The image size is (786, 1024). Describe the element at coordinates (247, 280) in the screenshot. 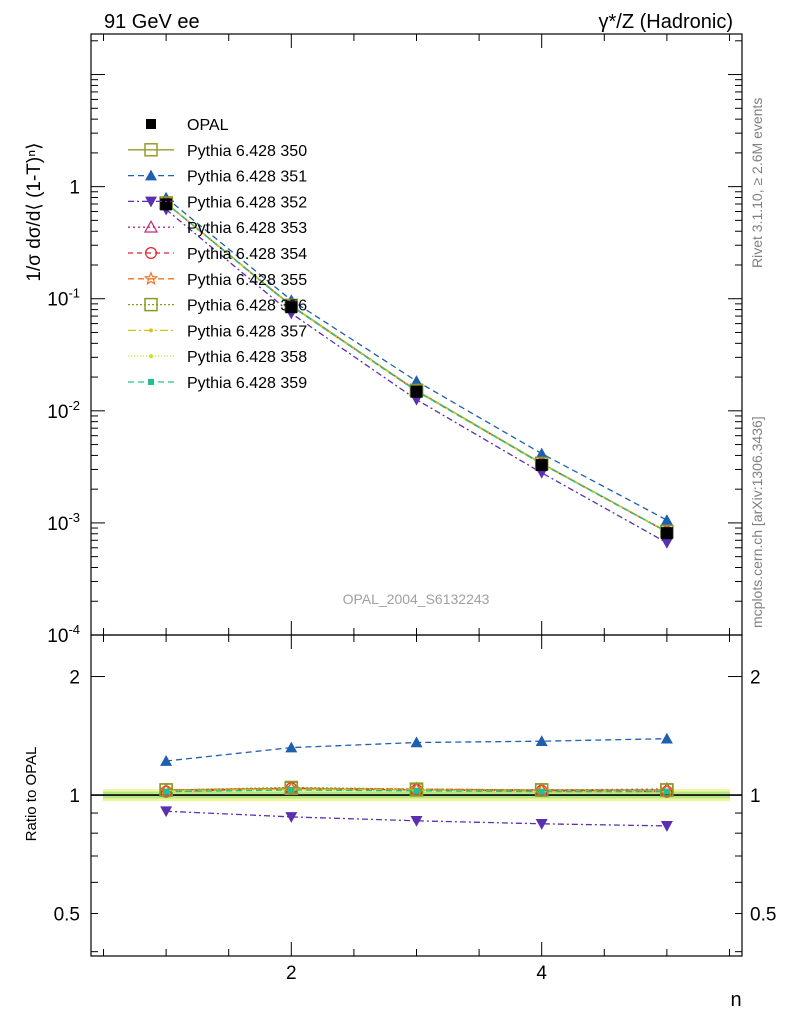

I see `legend-label: Pythia 6.428 355` at that location.